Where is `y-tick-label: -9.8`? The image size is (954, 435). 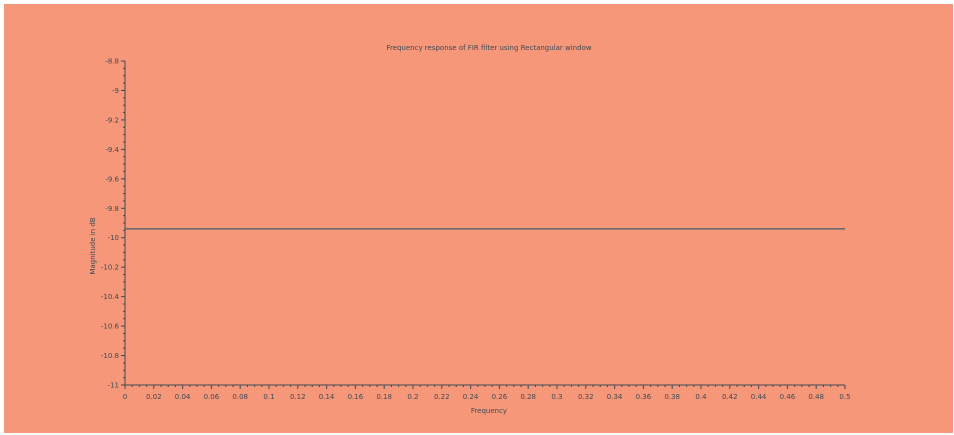
y-tick-label: -9.8 is located at coordinates (112, 209).